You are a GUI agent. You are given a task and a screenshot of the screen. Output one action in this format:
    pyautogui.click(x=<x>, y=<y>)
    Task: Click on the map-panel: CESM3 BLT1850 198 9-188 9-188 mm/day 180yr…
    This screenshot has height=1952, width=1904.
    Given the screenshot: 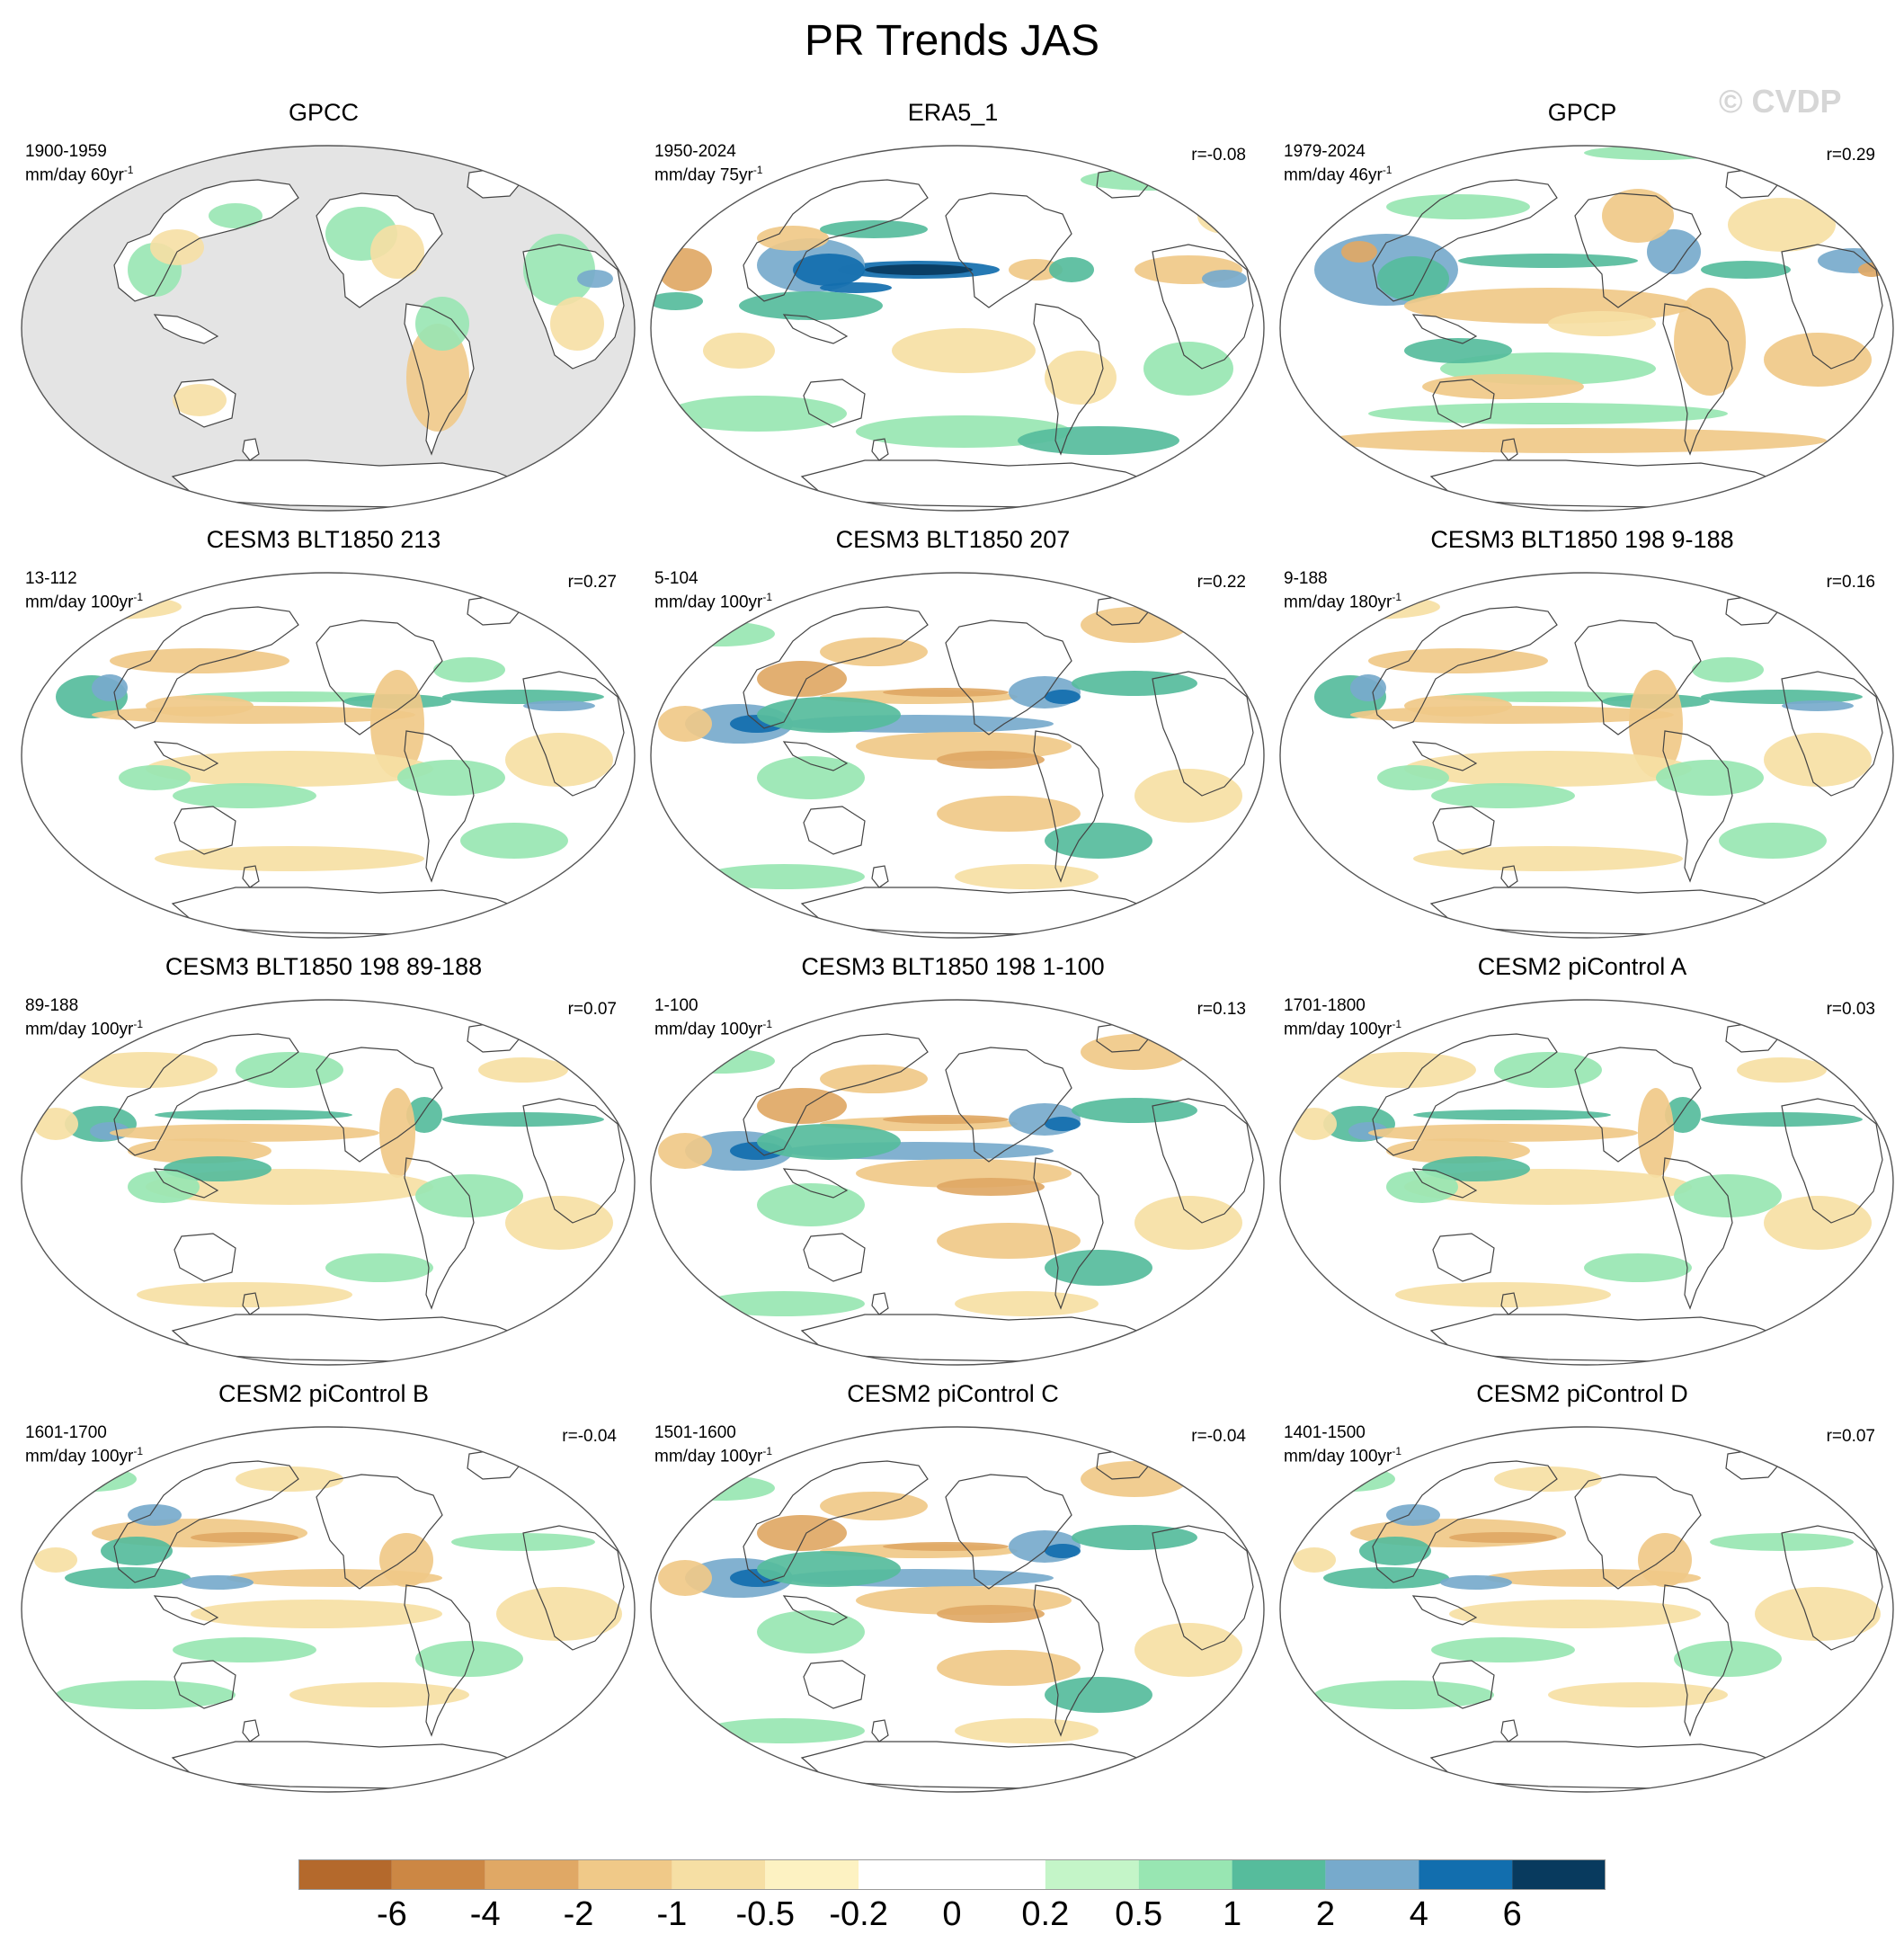 What is the action you would take?
    pyautogui.click(x=1582, y=737)
    